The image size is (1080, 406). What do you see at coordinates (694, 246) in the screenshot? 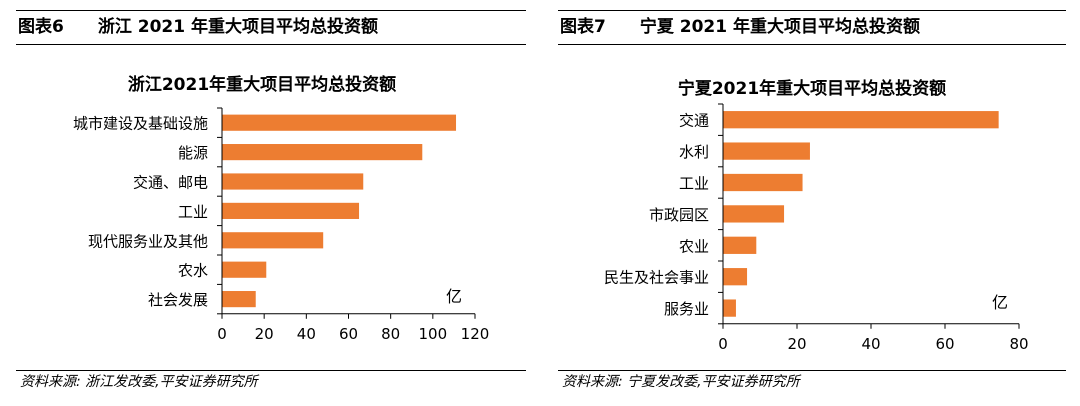
I see `category-label: 农业` at bounding box center [694, 246].